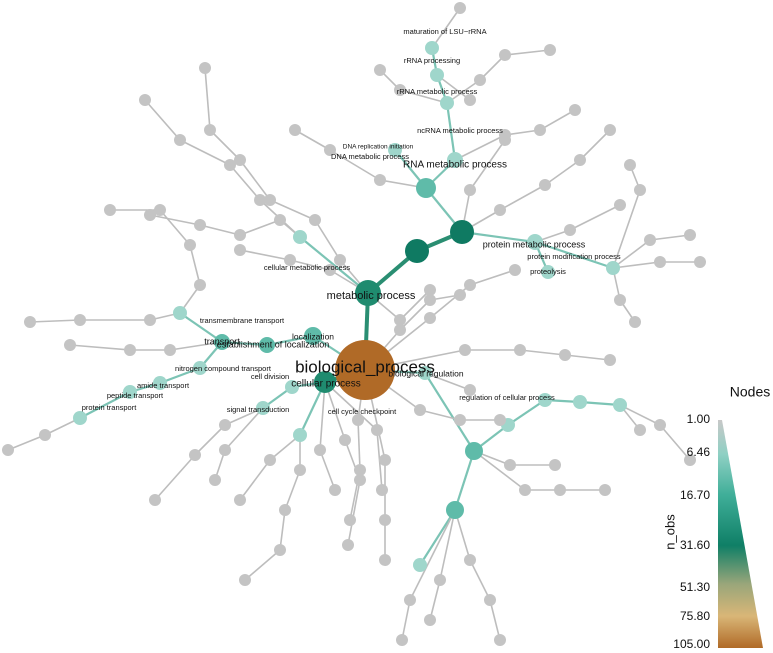  I want to click on node-label: RNA metabolic process, so click(455, 165).